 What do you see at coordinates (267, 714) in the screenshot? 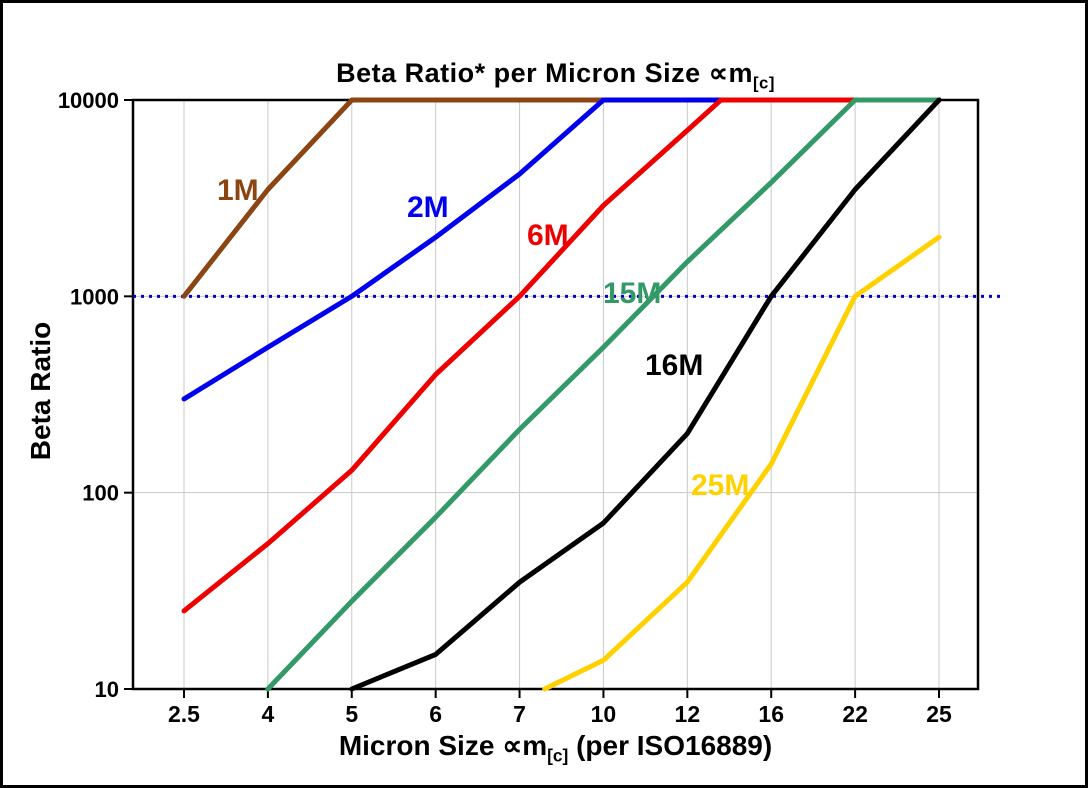
I see `x-tick-label: 4` at bounding box center [267, 714].